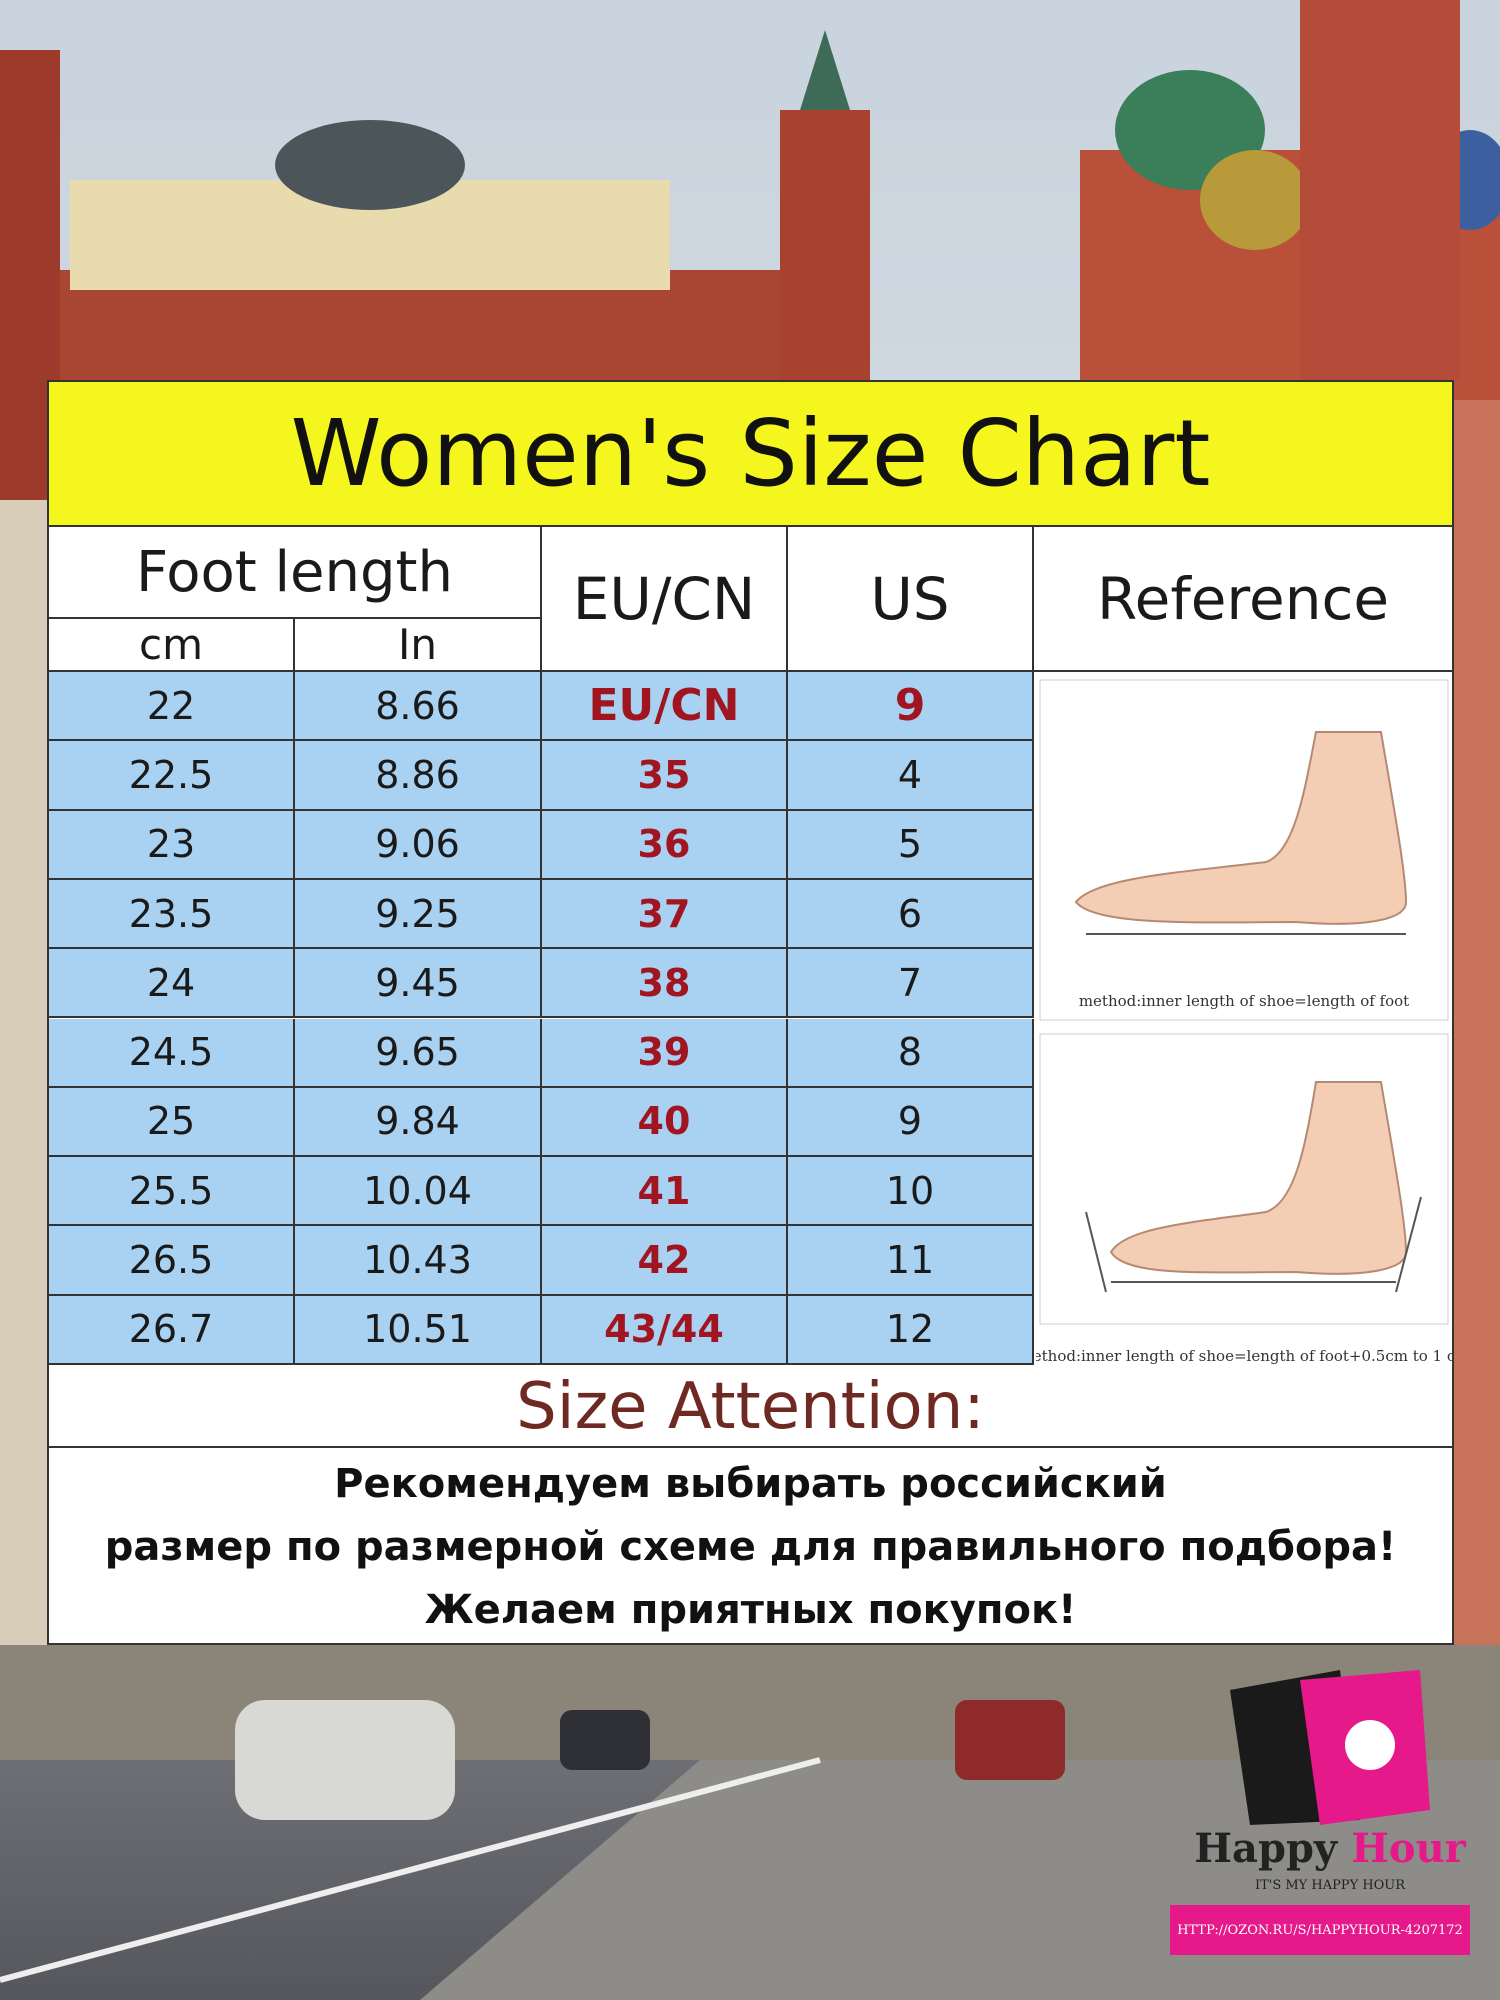 The image size is (1500, 2000). Describe the element at coordinates (172, 645) in the screenshot. I see `header-cell: cm` at that location.